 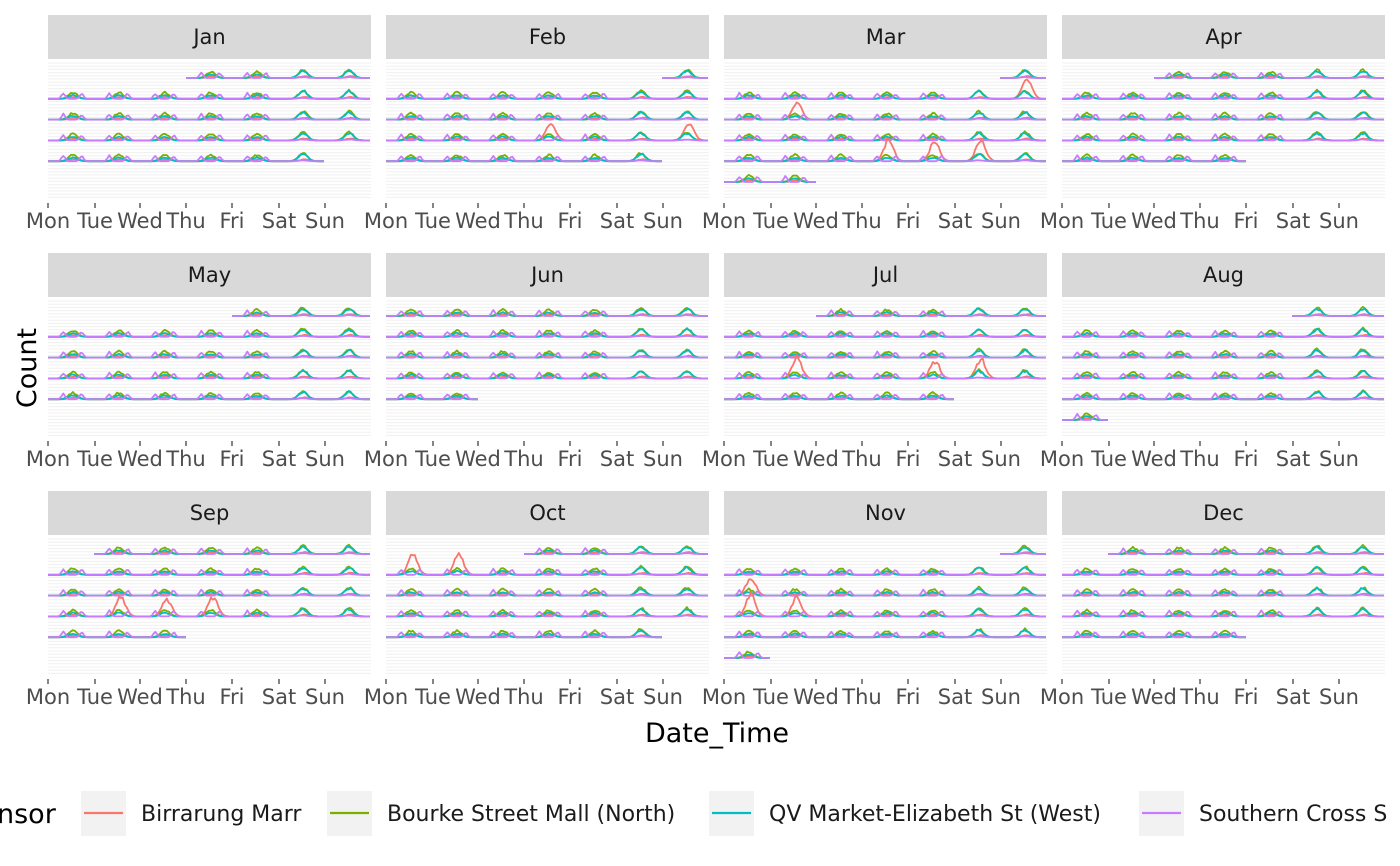 What do you see at coordinates (547, 37) in the screenshot?
I see `facet-strip-label: Feb` at bounding box center [547, 37].